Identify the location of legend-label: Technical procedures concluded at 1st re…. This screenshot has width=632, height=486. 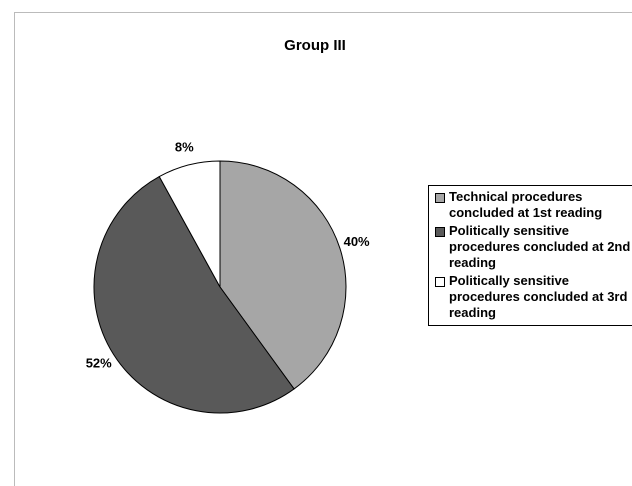
(526, 204).